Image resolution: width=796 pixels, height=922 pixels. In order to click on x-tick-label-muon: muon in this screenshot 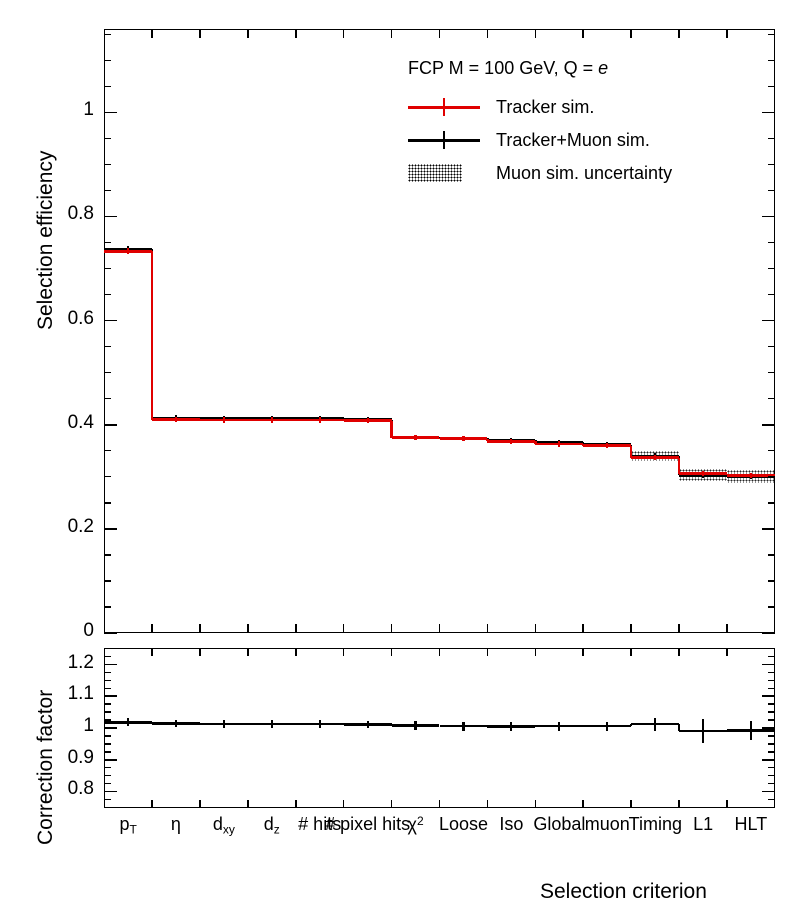, I will do `click(607, 824)`.